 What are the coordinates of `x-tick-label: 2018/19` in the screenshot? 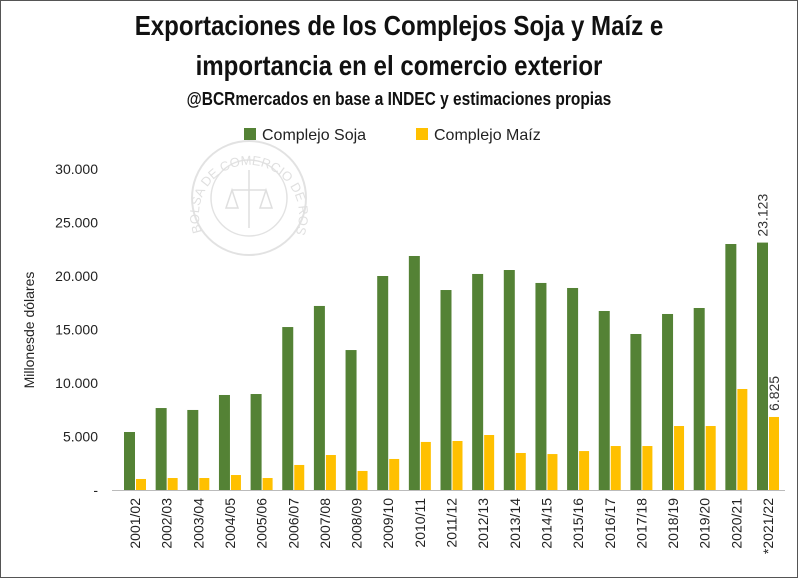 It's located at (673, 523).